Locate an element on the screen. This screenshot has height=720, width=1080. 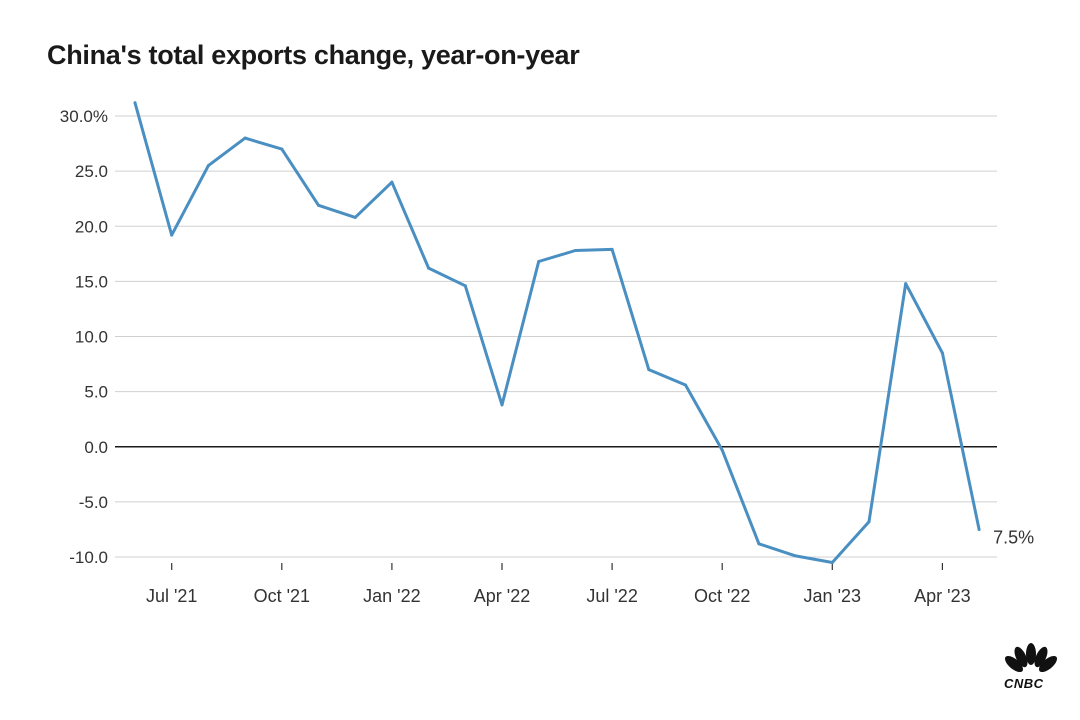
y-tick-label: 15.0 is located at coordinates (91, 281).